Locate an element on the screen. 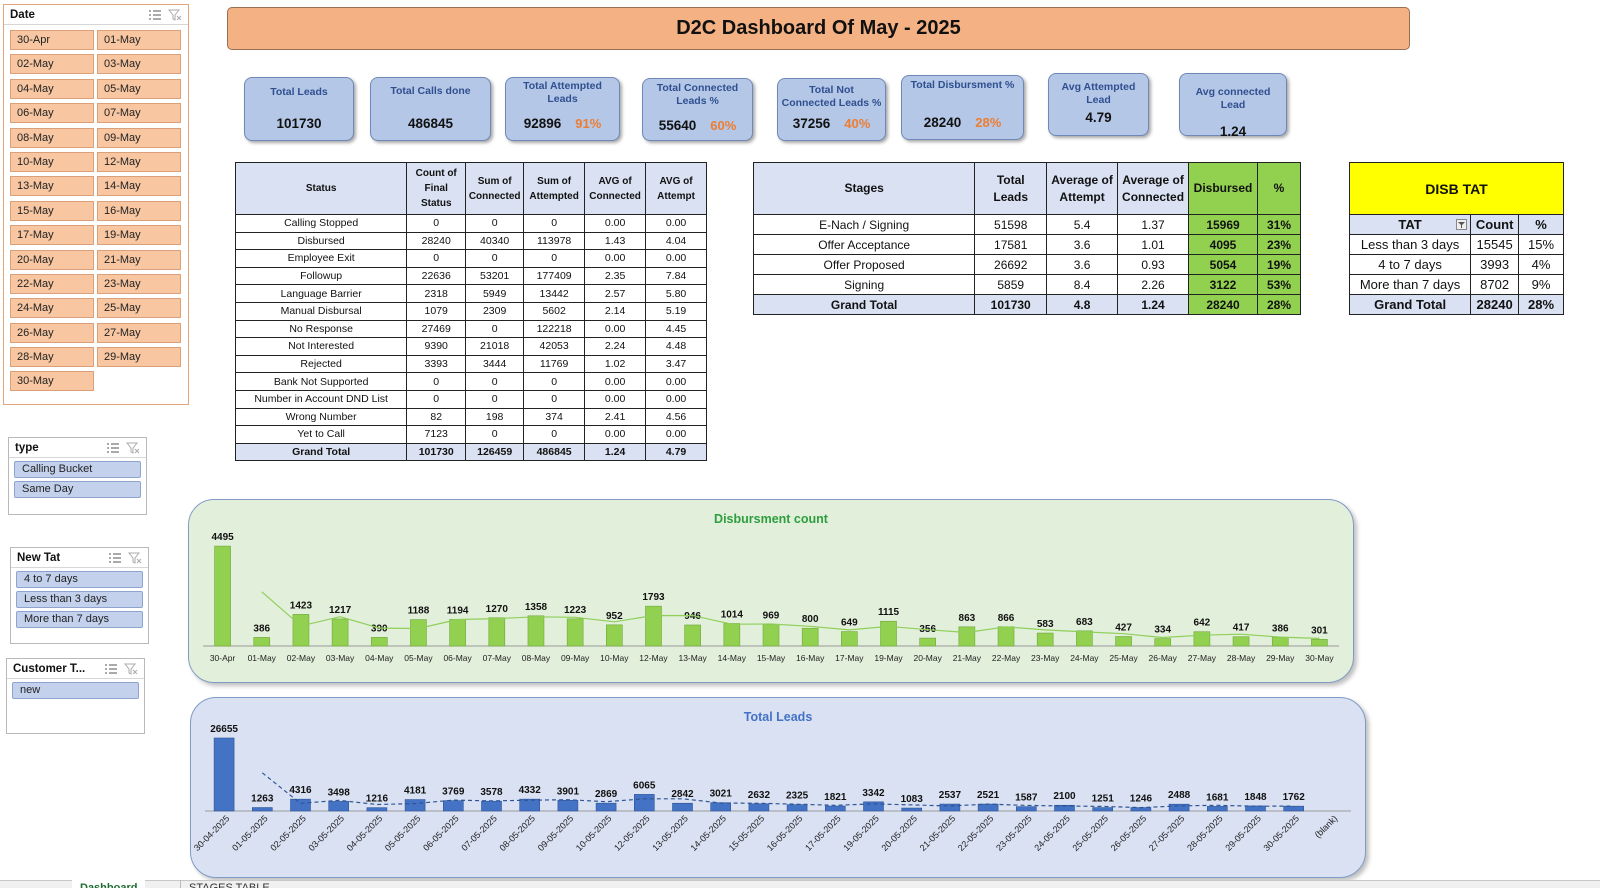  table-cell: 4.04 is located at coordinates (676, 241).